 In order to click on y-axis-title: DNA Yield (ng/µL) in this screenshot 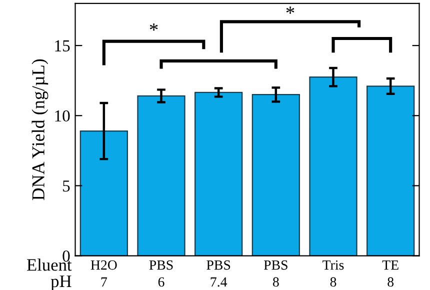, I will do `click(40, 129)`.